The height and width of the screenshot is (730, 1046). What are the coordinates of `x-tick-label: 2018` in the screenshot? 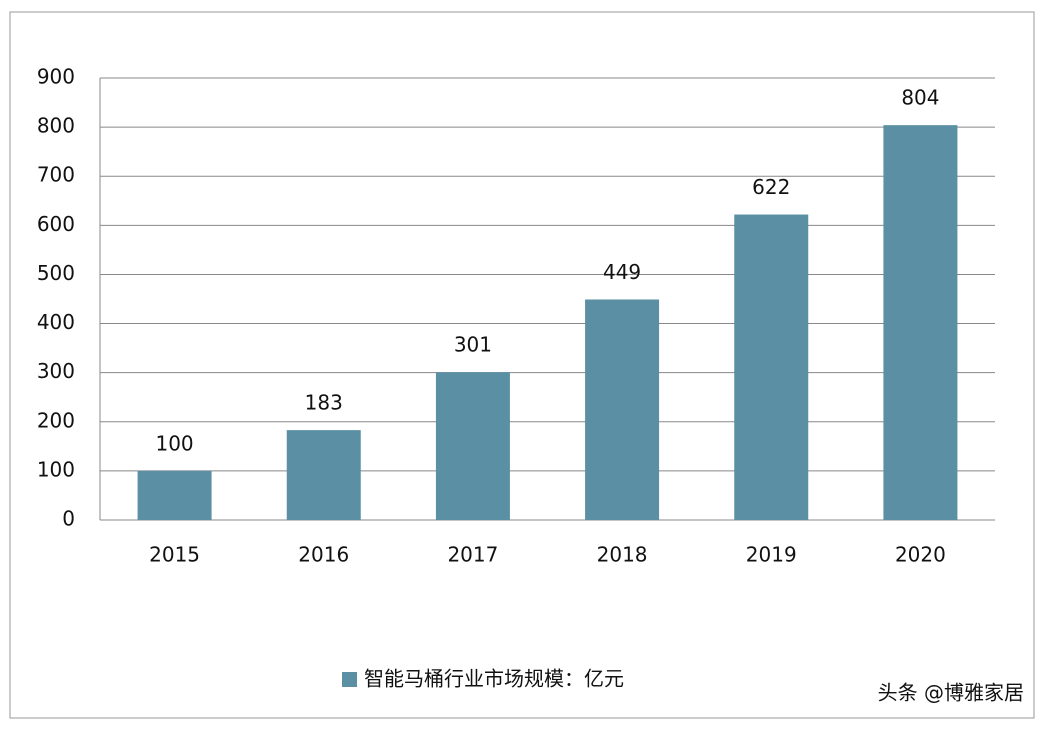 It's located at (622, 555).